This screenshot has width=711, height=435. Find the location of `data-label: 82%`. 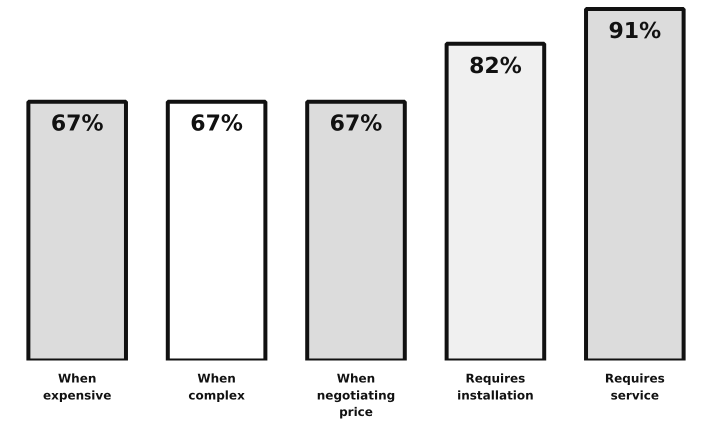

data-label: 82% is located at coordinates (495, 66).